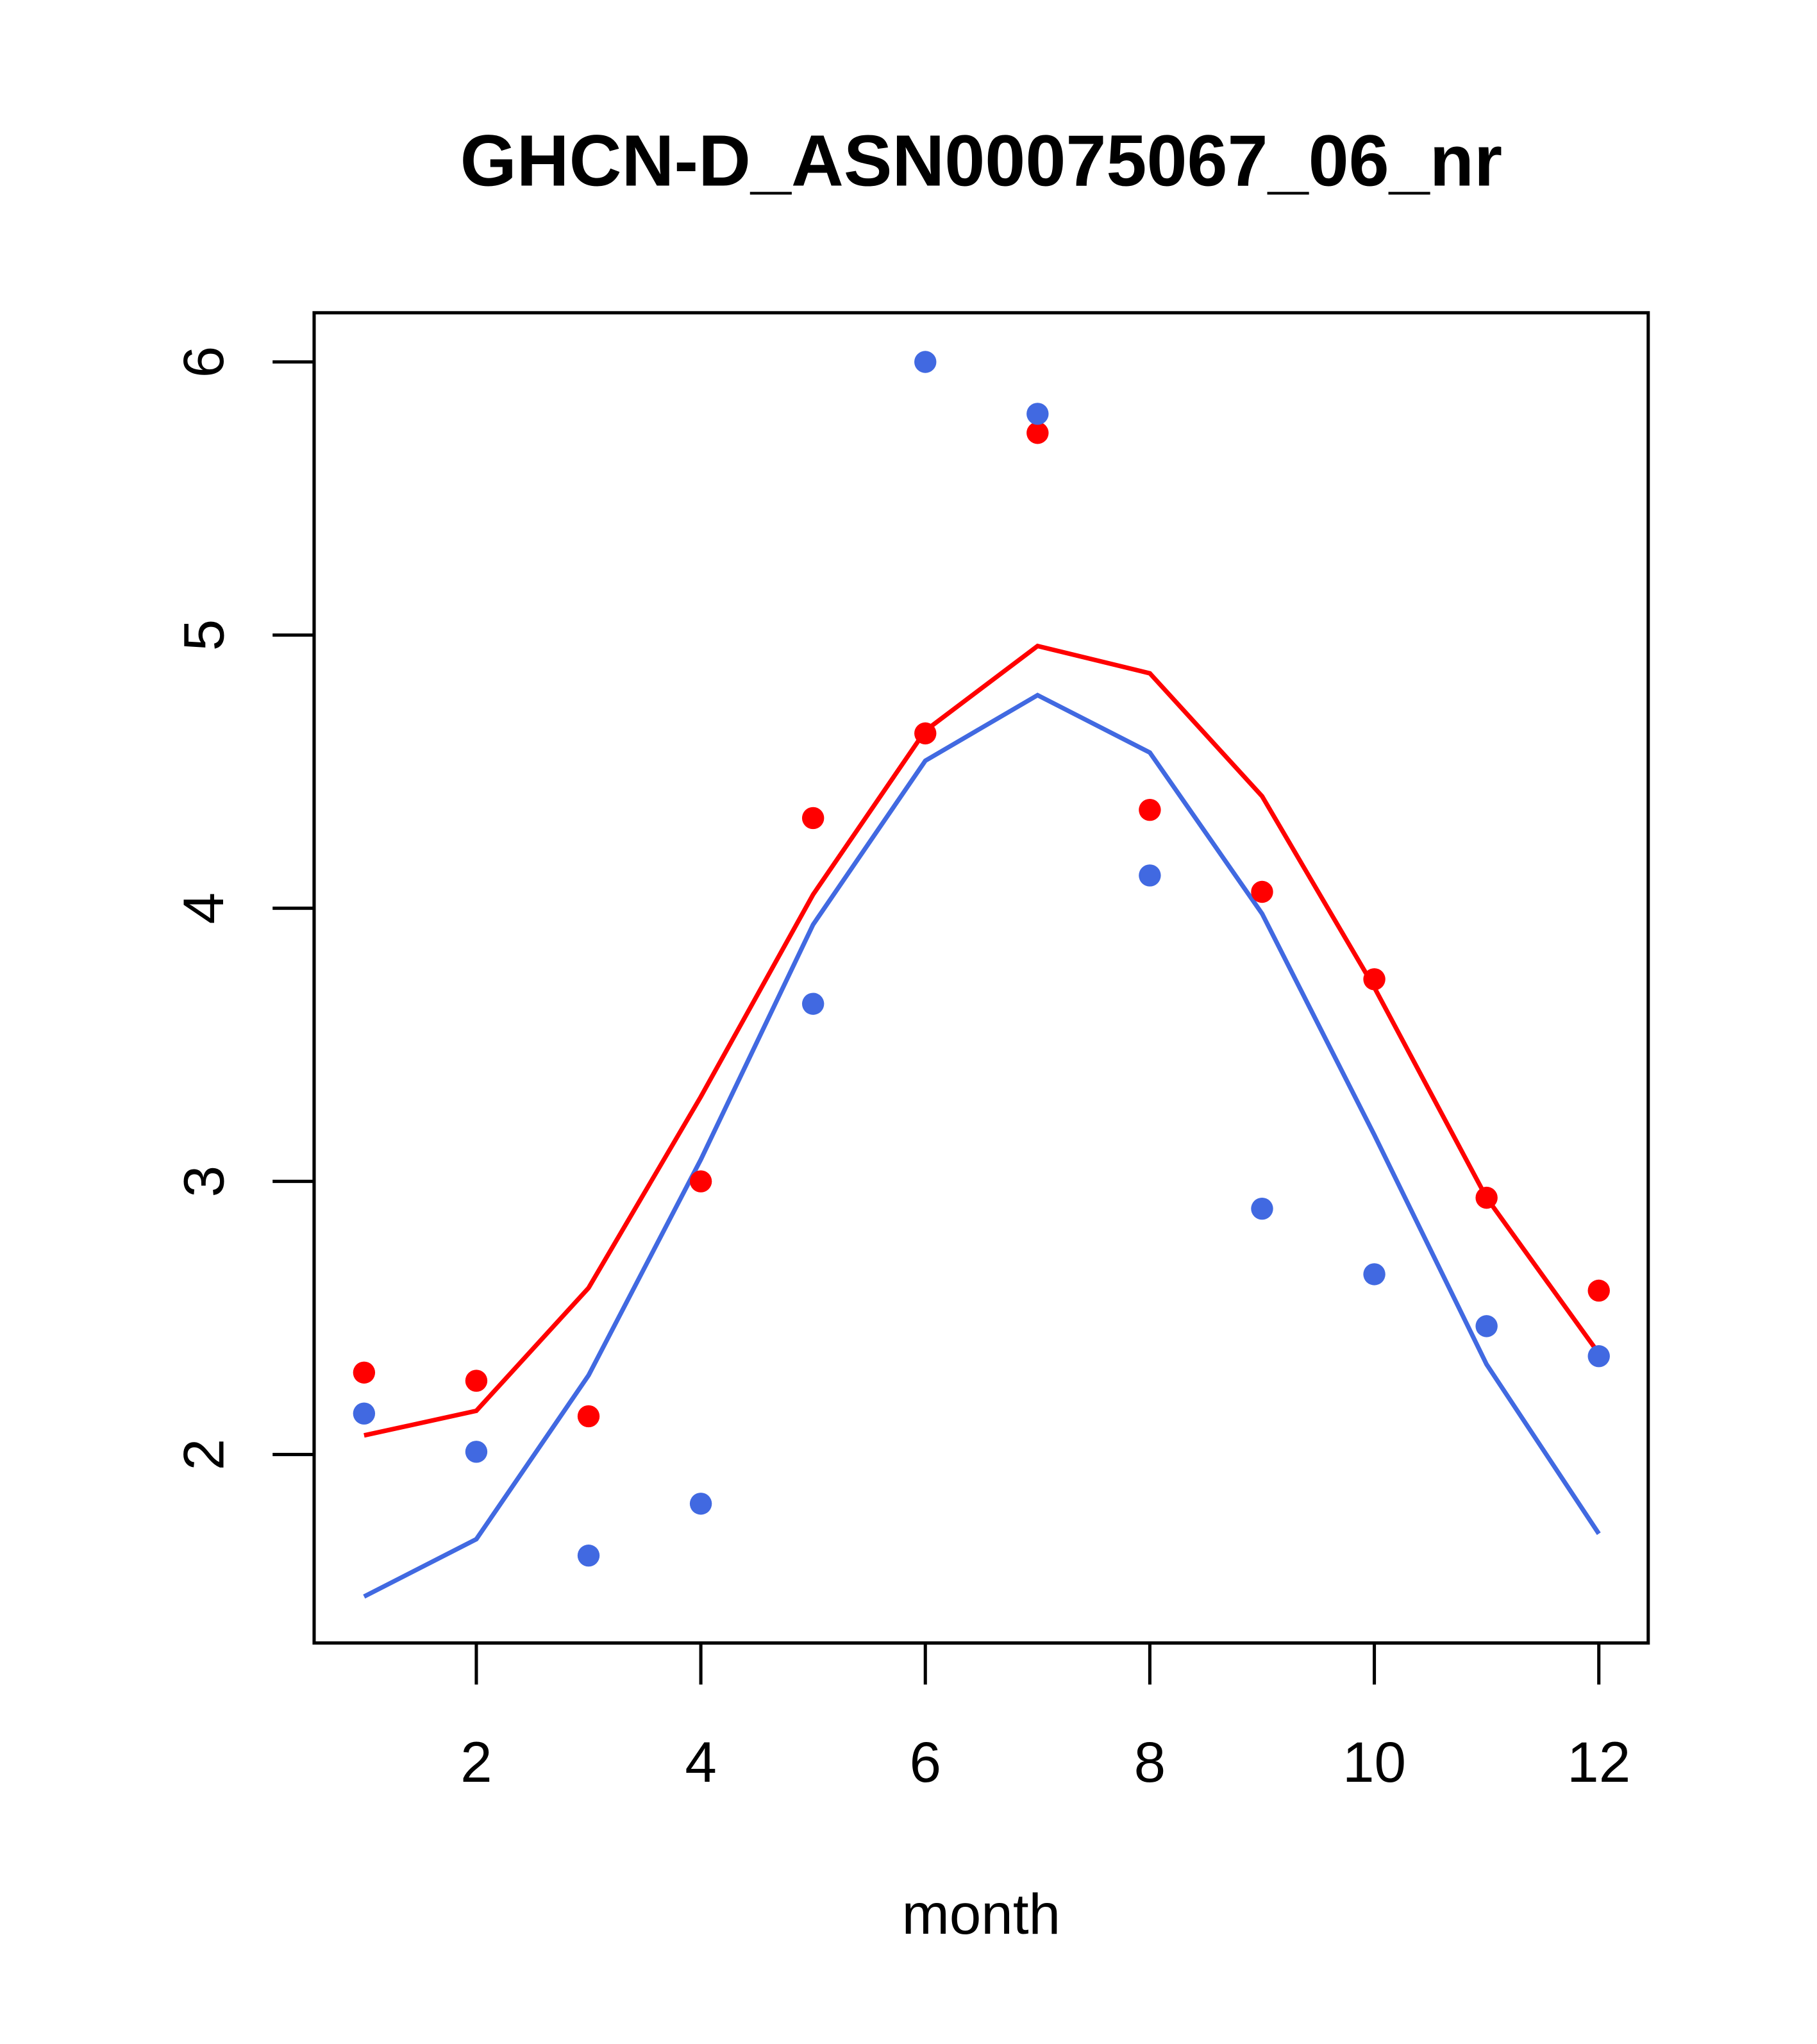  Describe the element at coordinates (701, 1762) in the screenshot. I see `x-tick-label: 4` at that location.